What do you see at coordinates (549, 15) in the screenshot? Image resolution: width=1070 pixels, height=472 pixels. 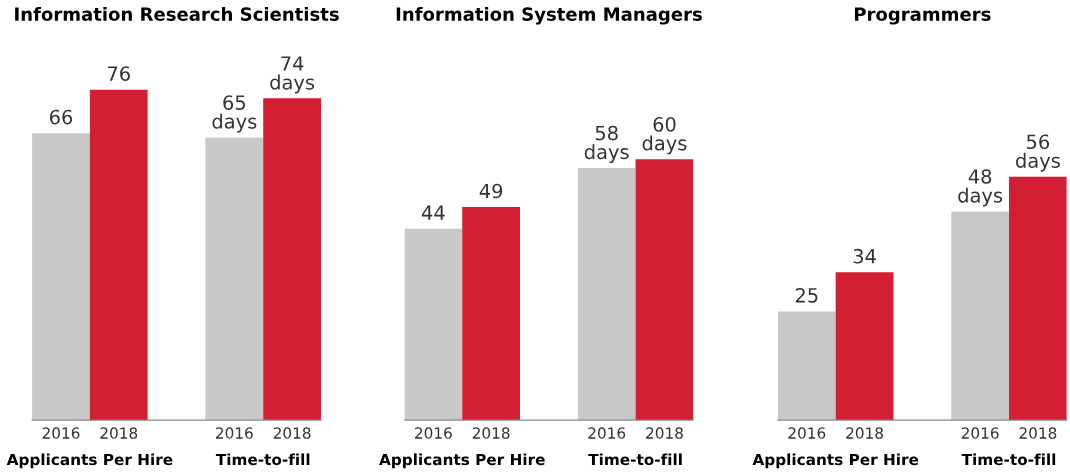 I see `chart-title: Information System Managers` at bounding box center [549, 15].